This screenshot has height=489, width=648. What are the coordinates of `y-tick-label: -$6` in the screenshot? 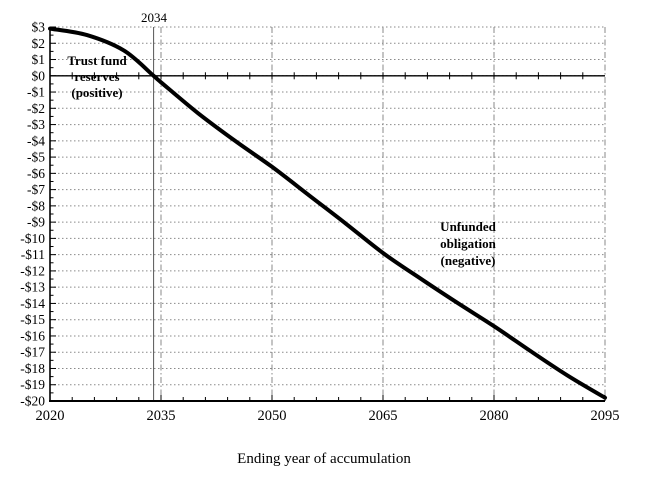 It's located at (36, 173).